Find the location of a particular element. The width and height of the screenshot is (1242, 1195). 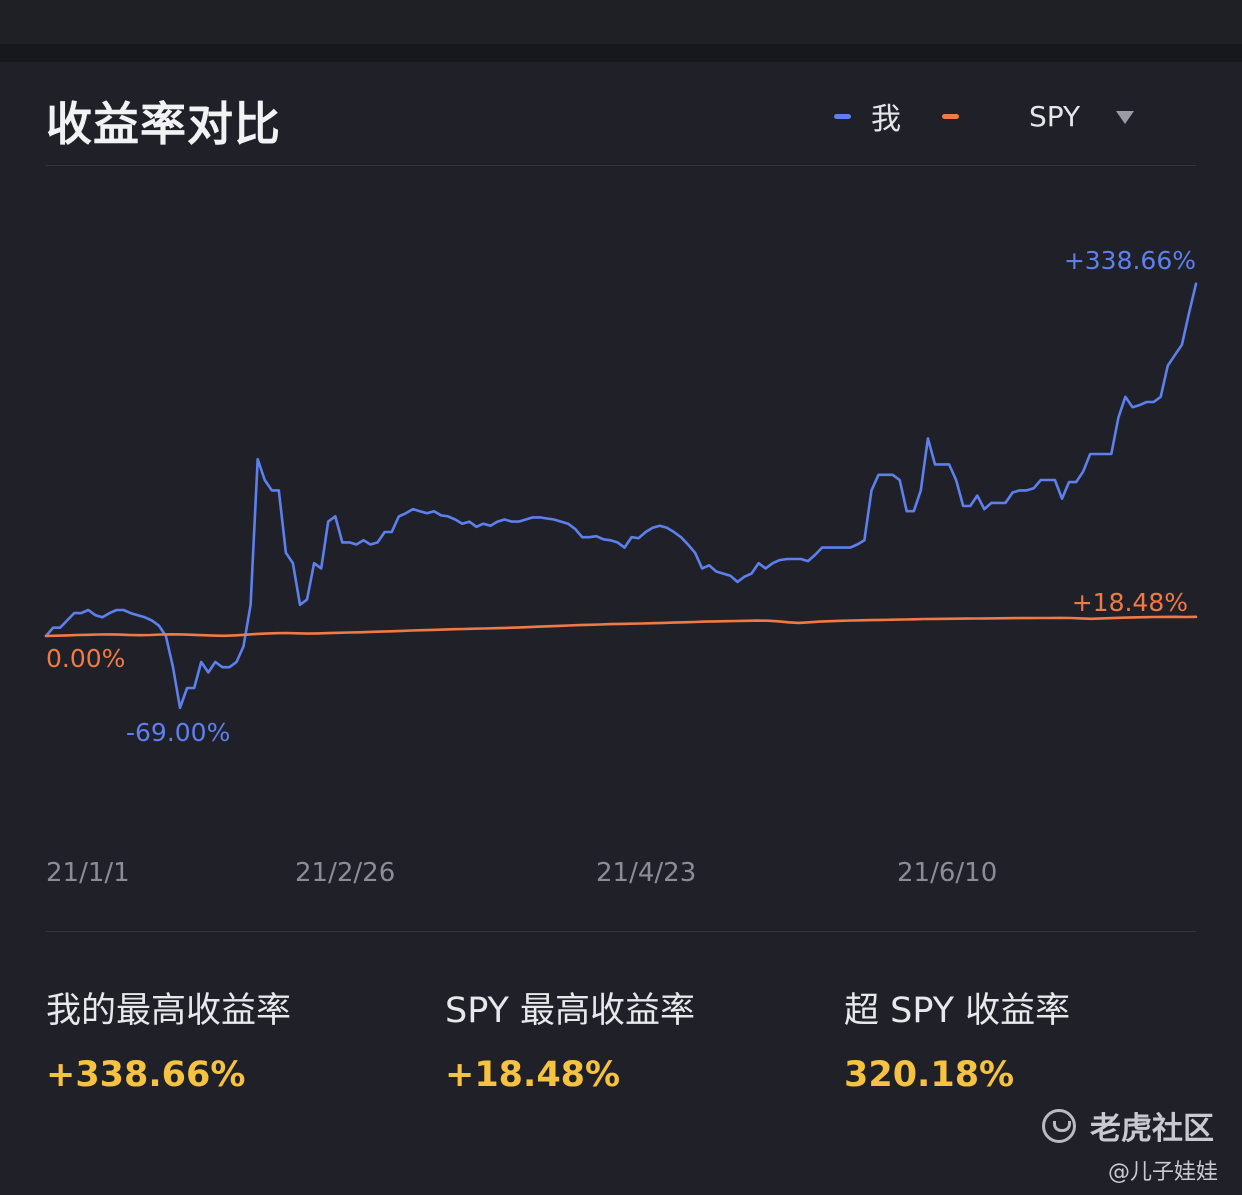

legend-swatch-spy is located at coordinates (950, 116).